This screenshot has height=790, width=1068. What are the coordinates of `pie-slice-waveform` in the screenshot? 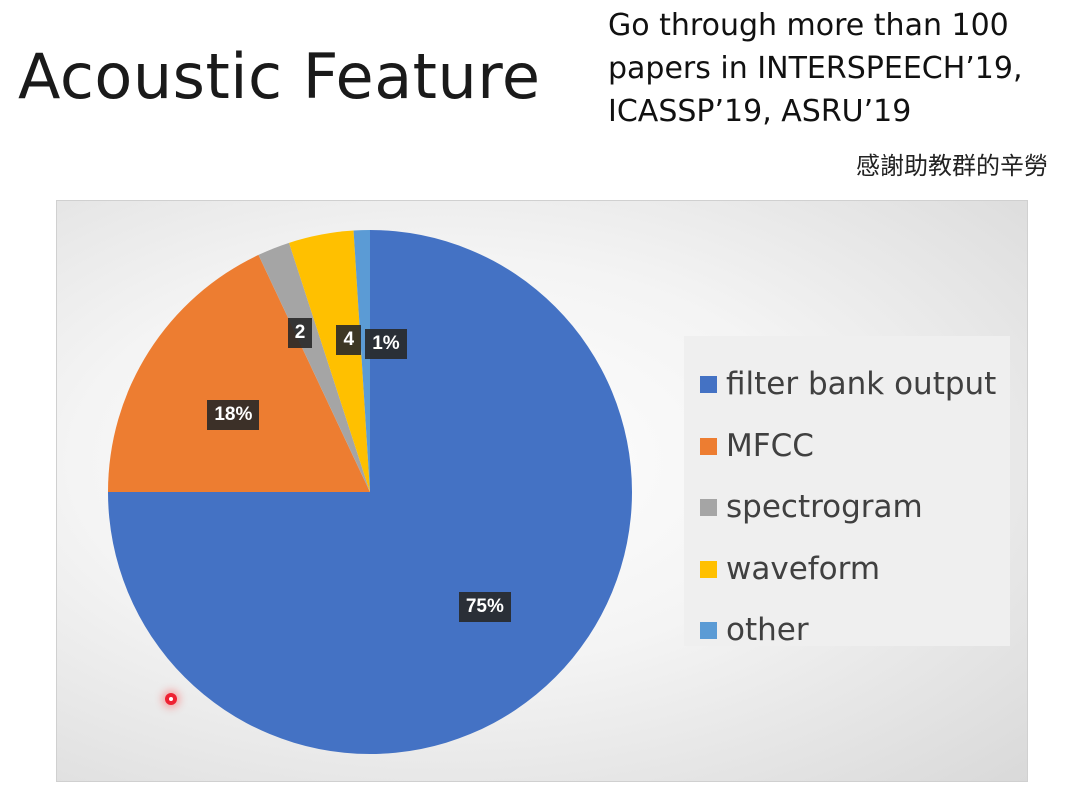 It's located at (329, 361).